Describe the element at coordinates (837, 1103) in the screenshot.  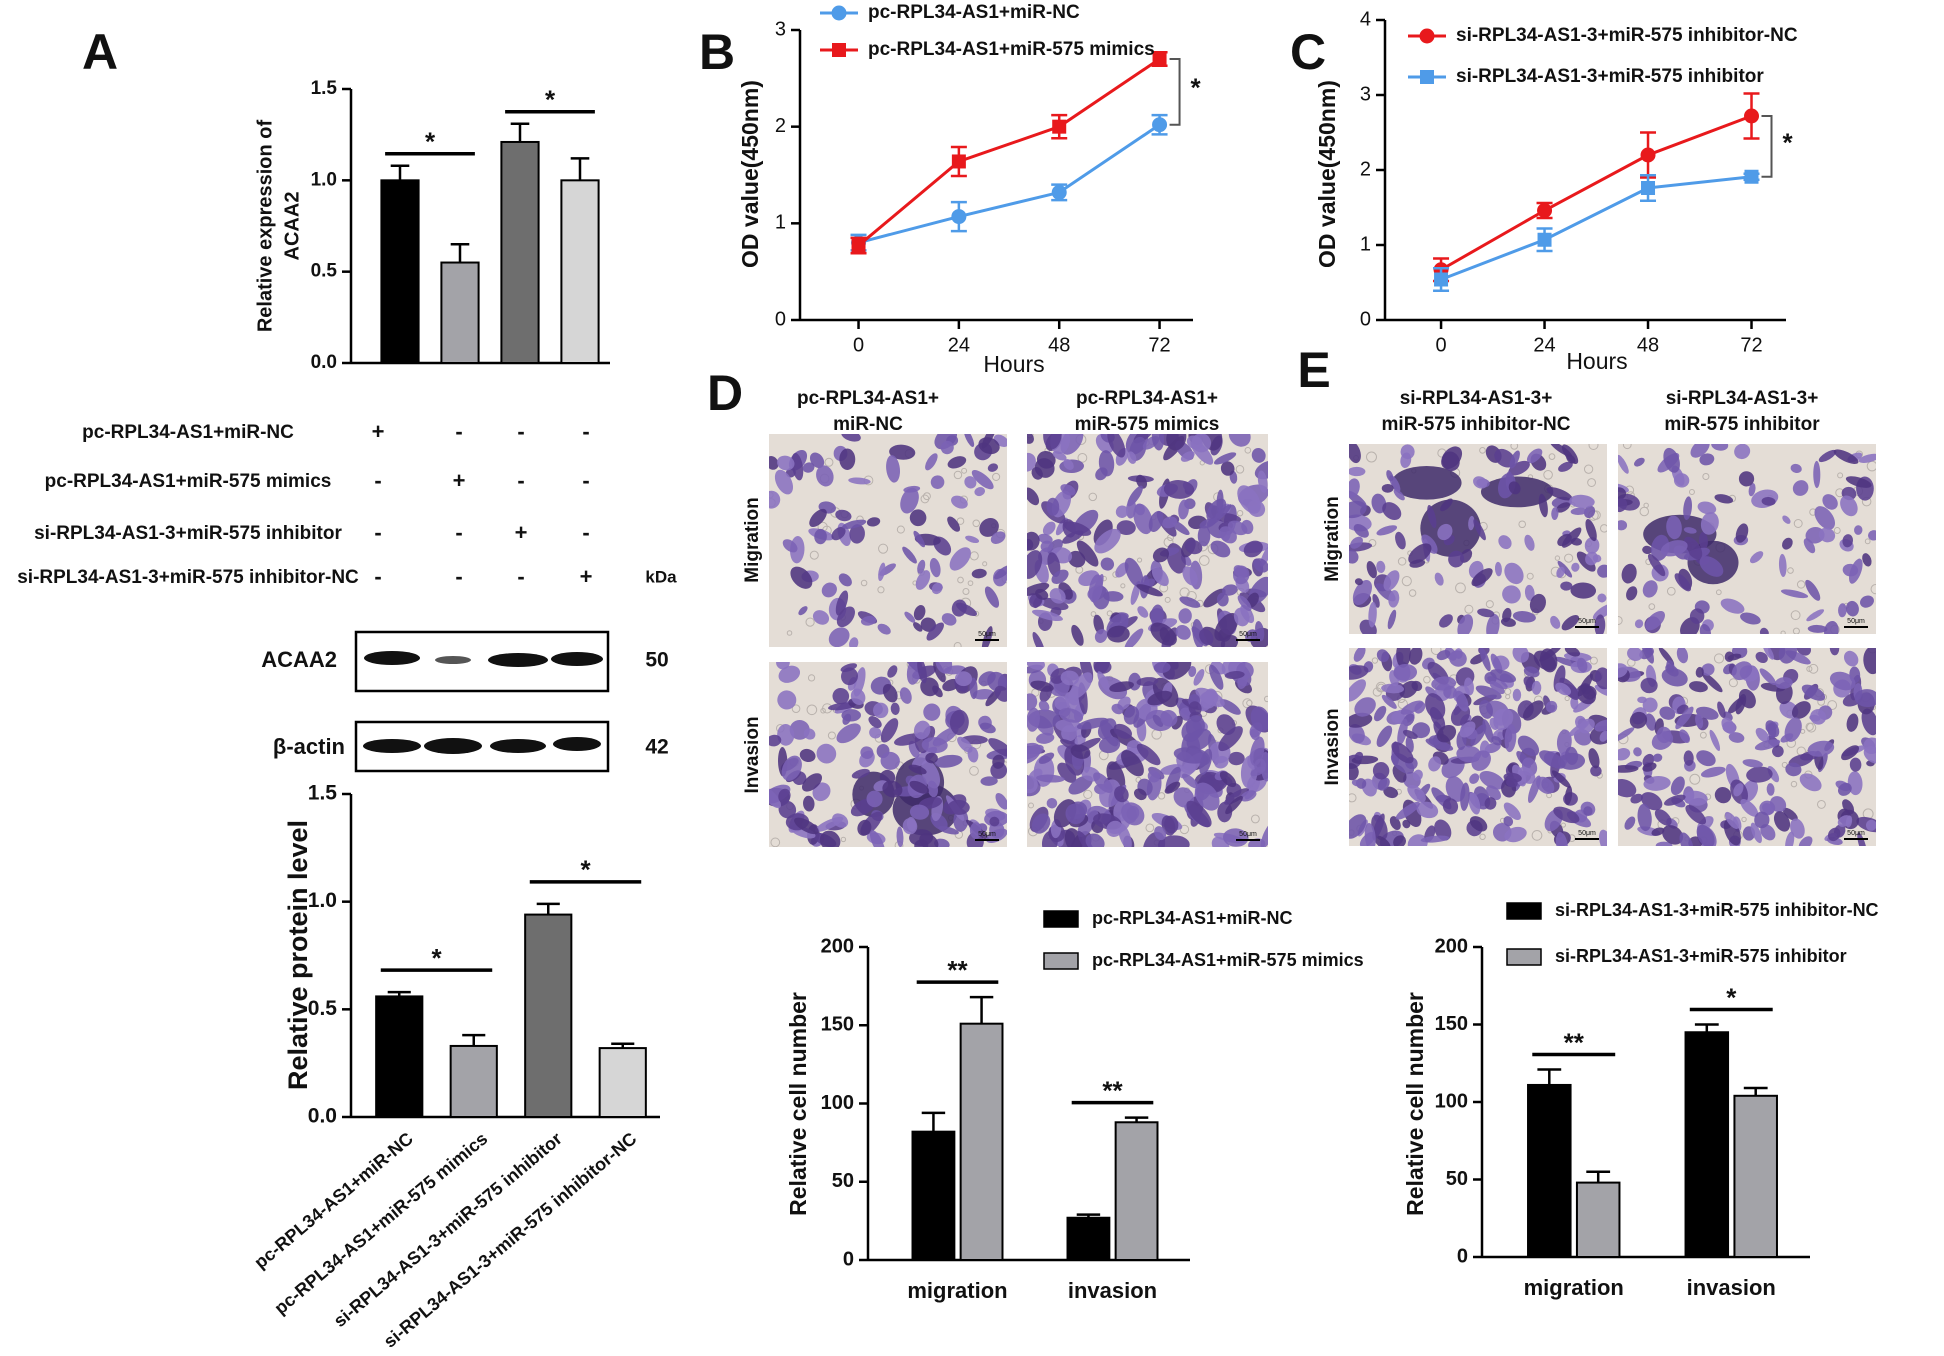
I see `y-tick-label: 100` at that location.